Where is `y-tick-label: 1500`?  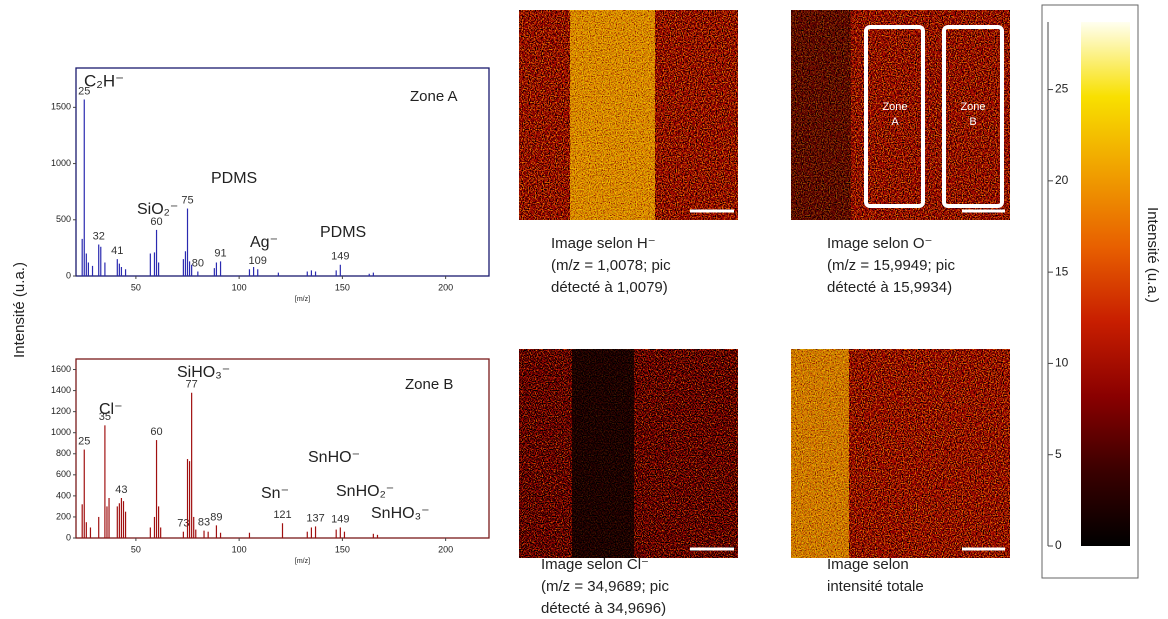
y-tick-label: 1500 is located at coordinates (61, 107).